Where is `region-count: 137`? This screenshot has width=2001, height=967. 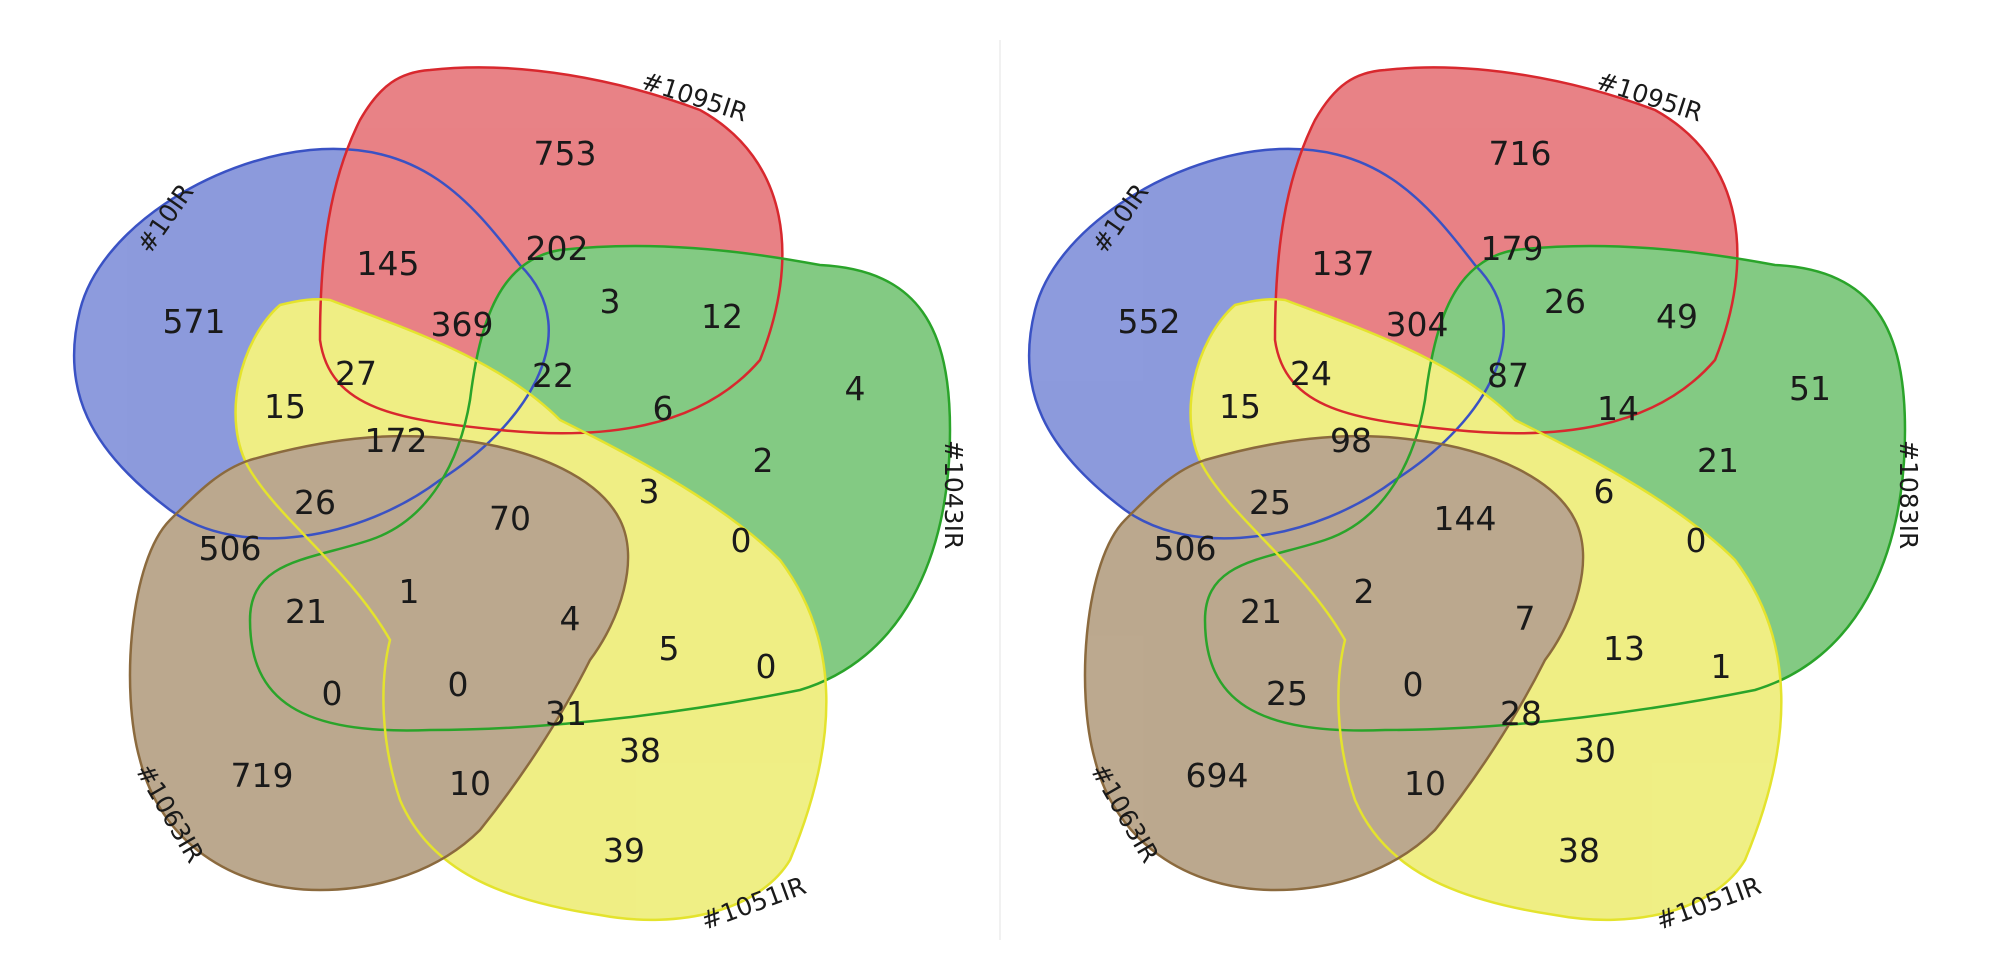
region-count: 137 is located at coordinates (1343, 263).